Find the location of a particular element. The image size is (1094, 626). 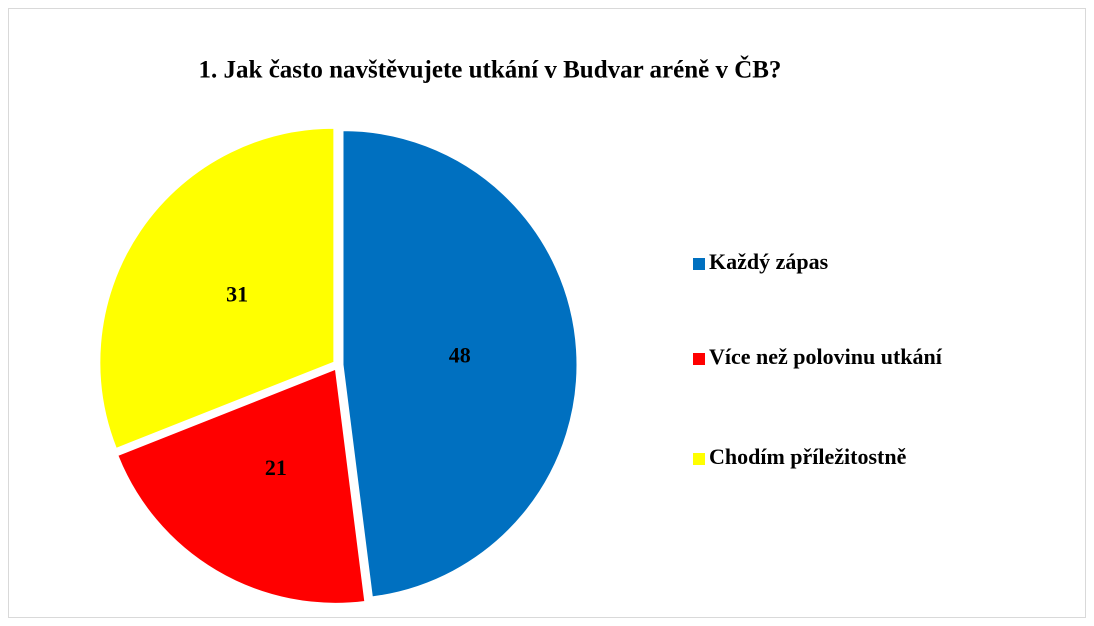

data-label: 21 is located at coordinates (276, 467).